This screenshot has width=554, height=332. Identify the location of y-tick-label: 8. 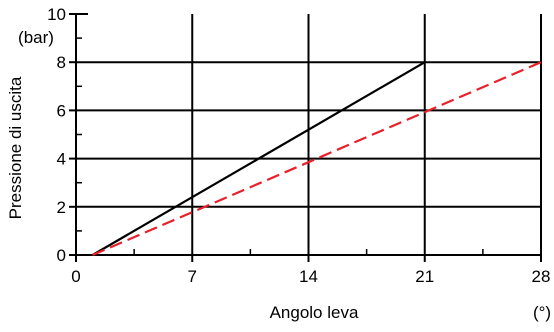
(61, 62).